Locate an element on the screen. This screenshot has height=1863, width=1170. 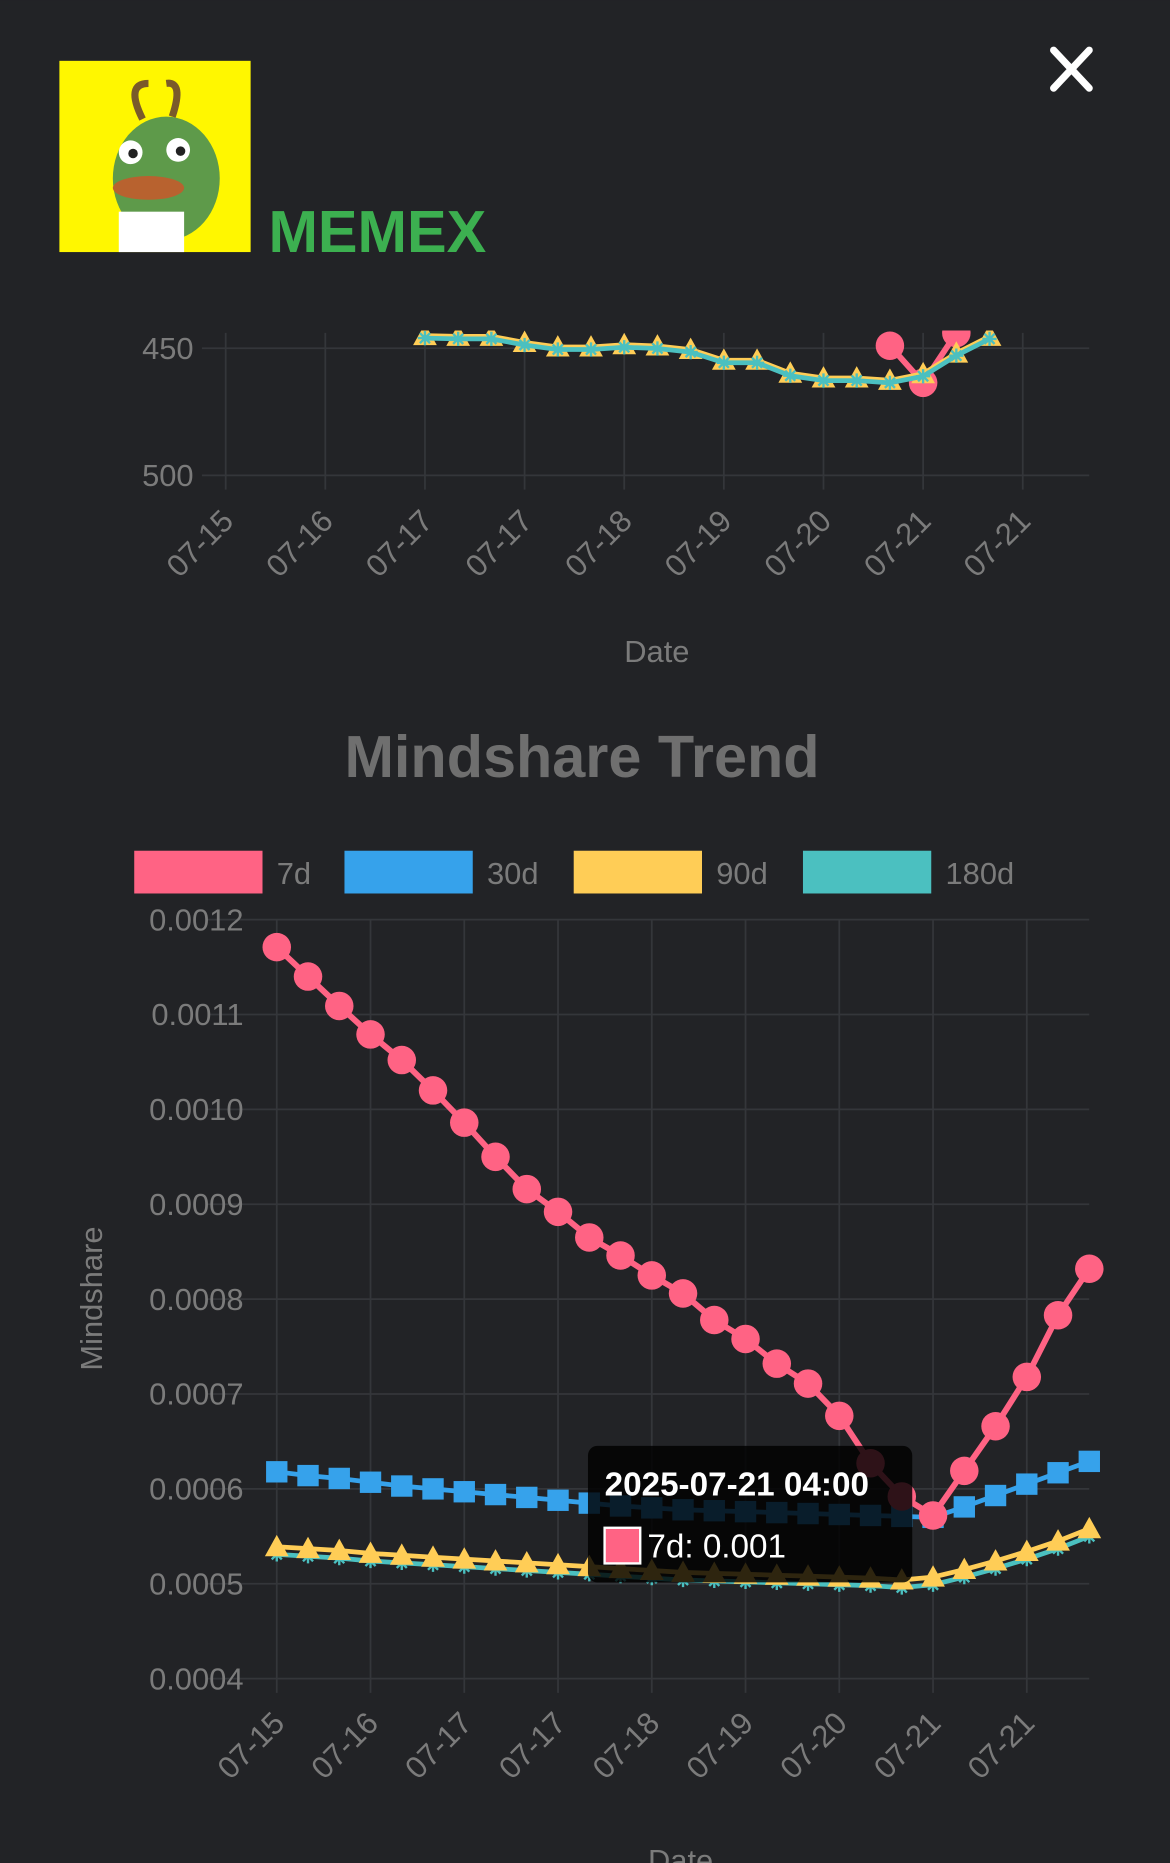
y-tick-label: 0.0005 is located at coordinates (196, 1583).